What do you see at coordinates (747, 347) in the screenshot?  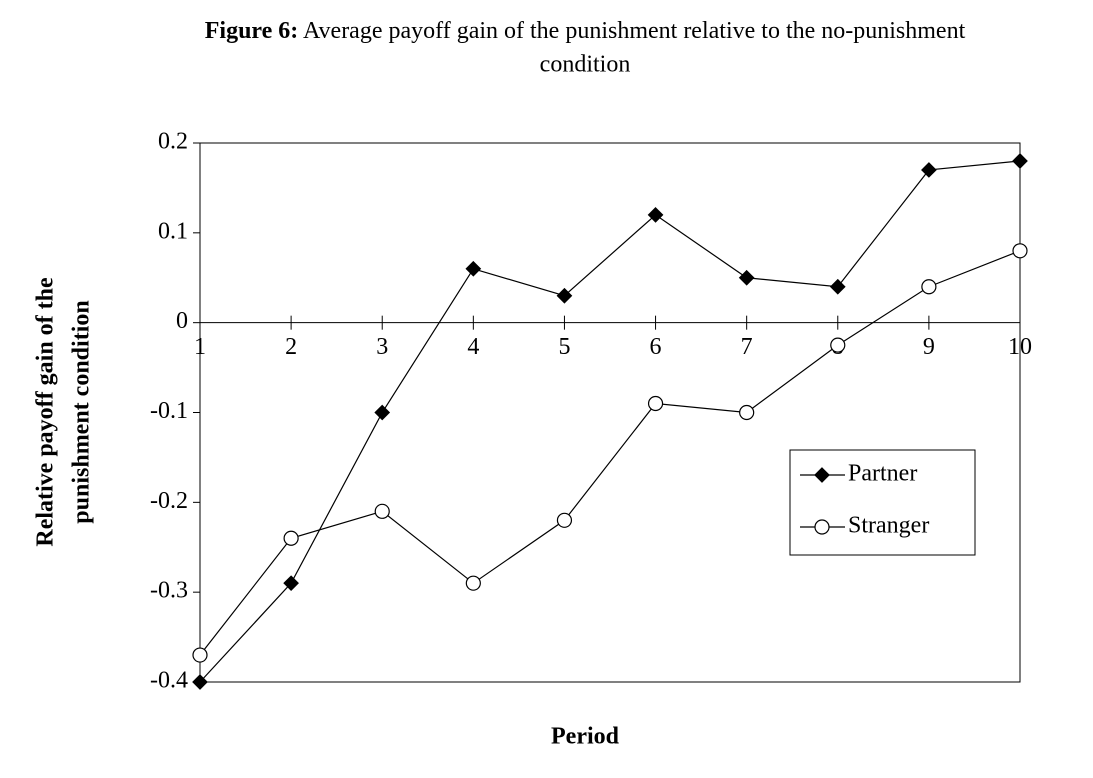 I see `x-tick-label: 7` at bounding box center [747, 347].